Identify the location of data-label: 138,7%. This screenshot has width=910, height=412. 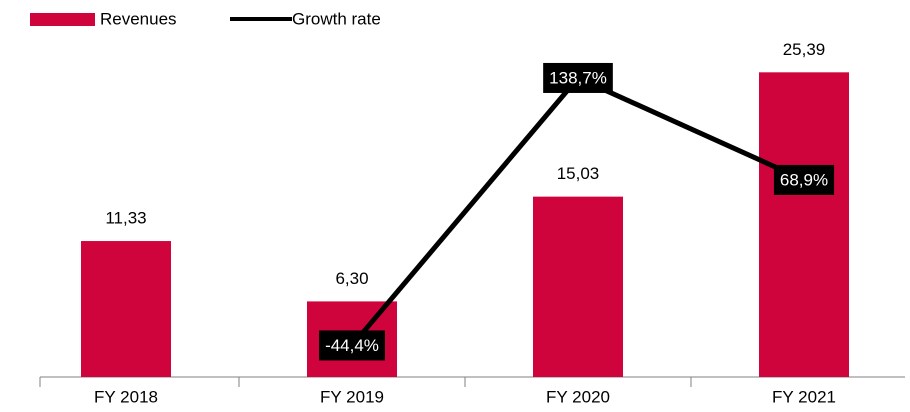
(578, 77).